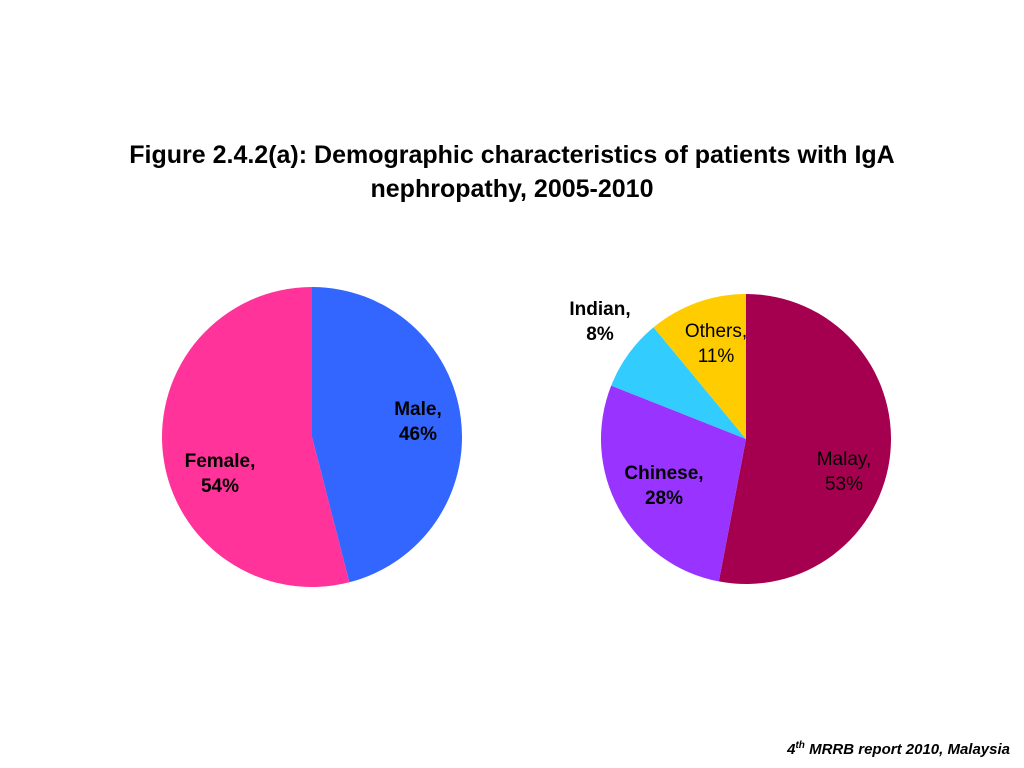 The height and width of the screenshot is (768, 1024). What do you see at coordinates (805, 439) in the screenshot?
I see `pie-2-slice-malay` at bounding box center [805, 439].